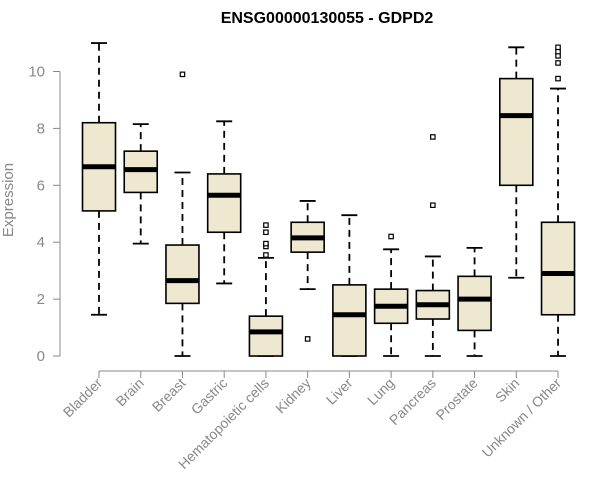  I want to click on box-skin, so click(516, 162).